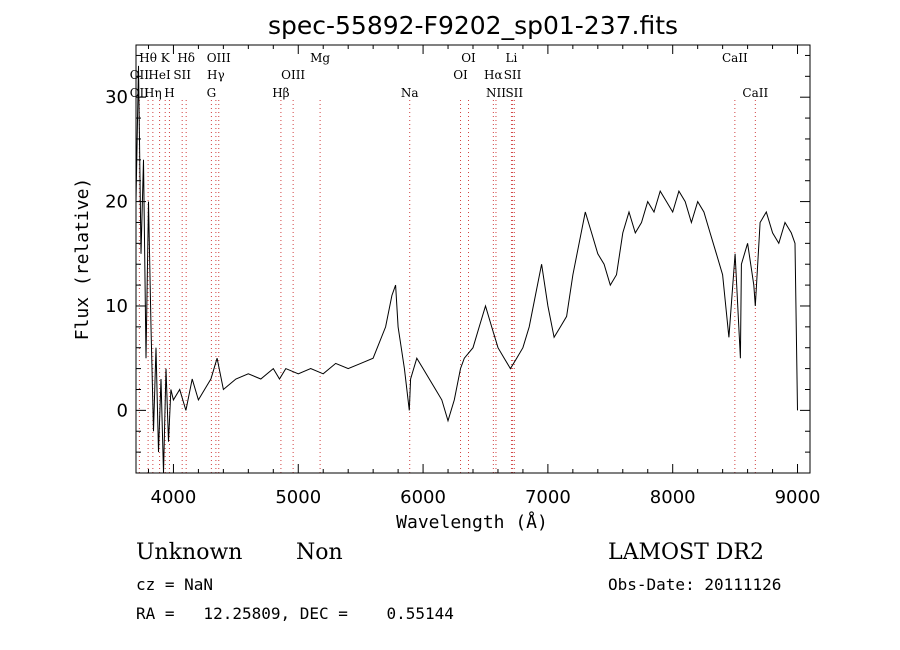 The height and width of the screenshot is (650, 900). What do you see at coordinates (216, 75) in the screenshot?
I see `spectral-line-label: Hγ` at bounding box center [216, 75].